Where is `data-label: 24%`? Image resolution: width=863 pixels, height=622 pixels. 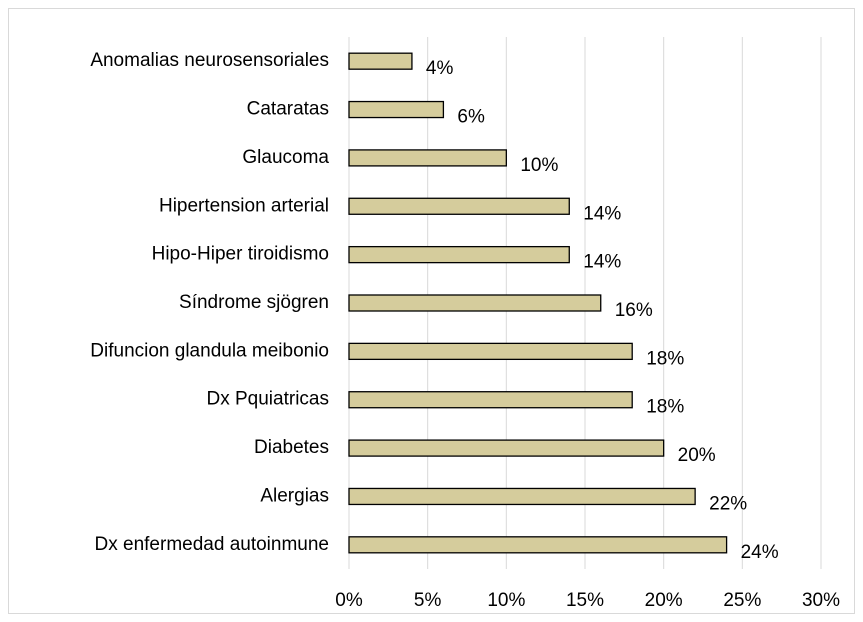
data-label: 24% is located at coordinates (760, 552).